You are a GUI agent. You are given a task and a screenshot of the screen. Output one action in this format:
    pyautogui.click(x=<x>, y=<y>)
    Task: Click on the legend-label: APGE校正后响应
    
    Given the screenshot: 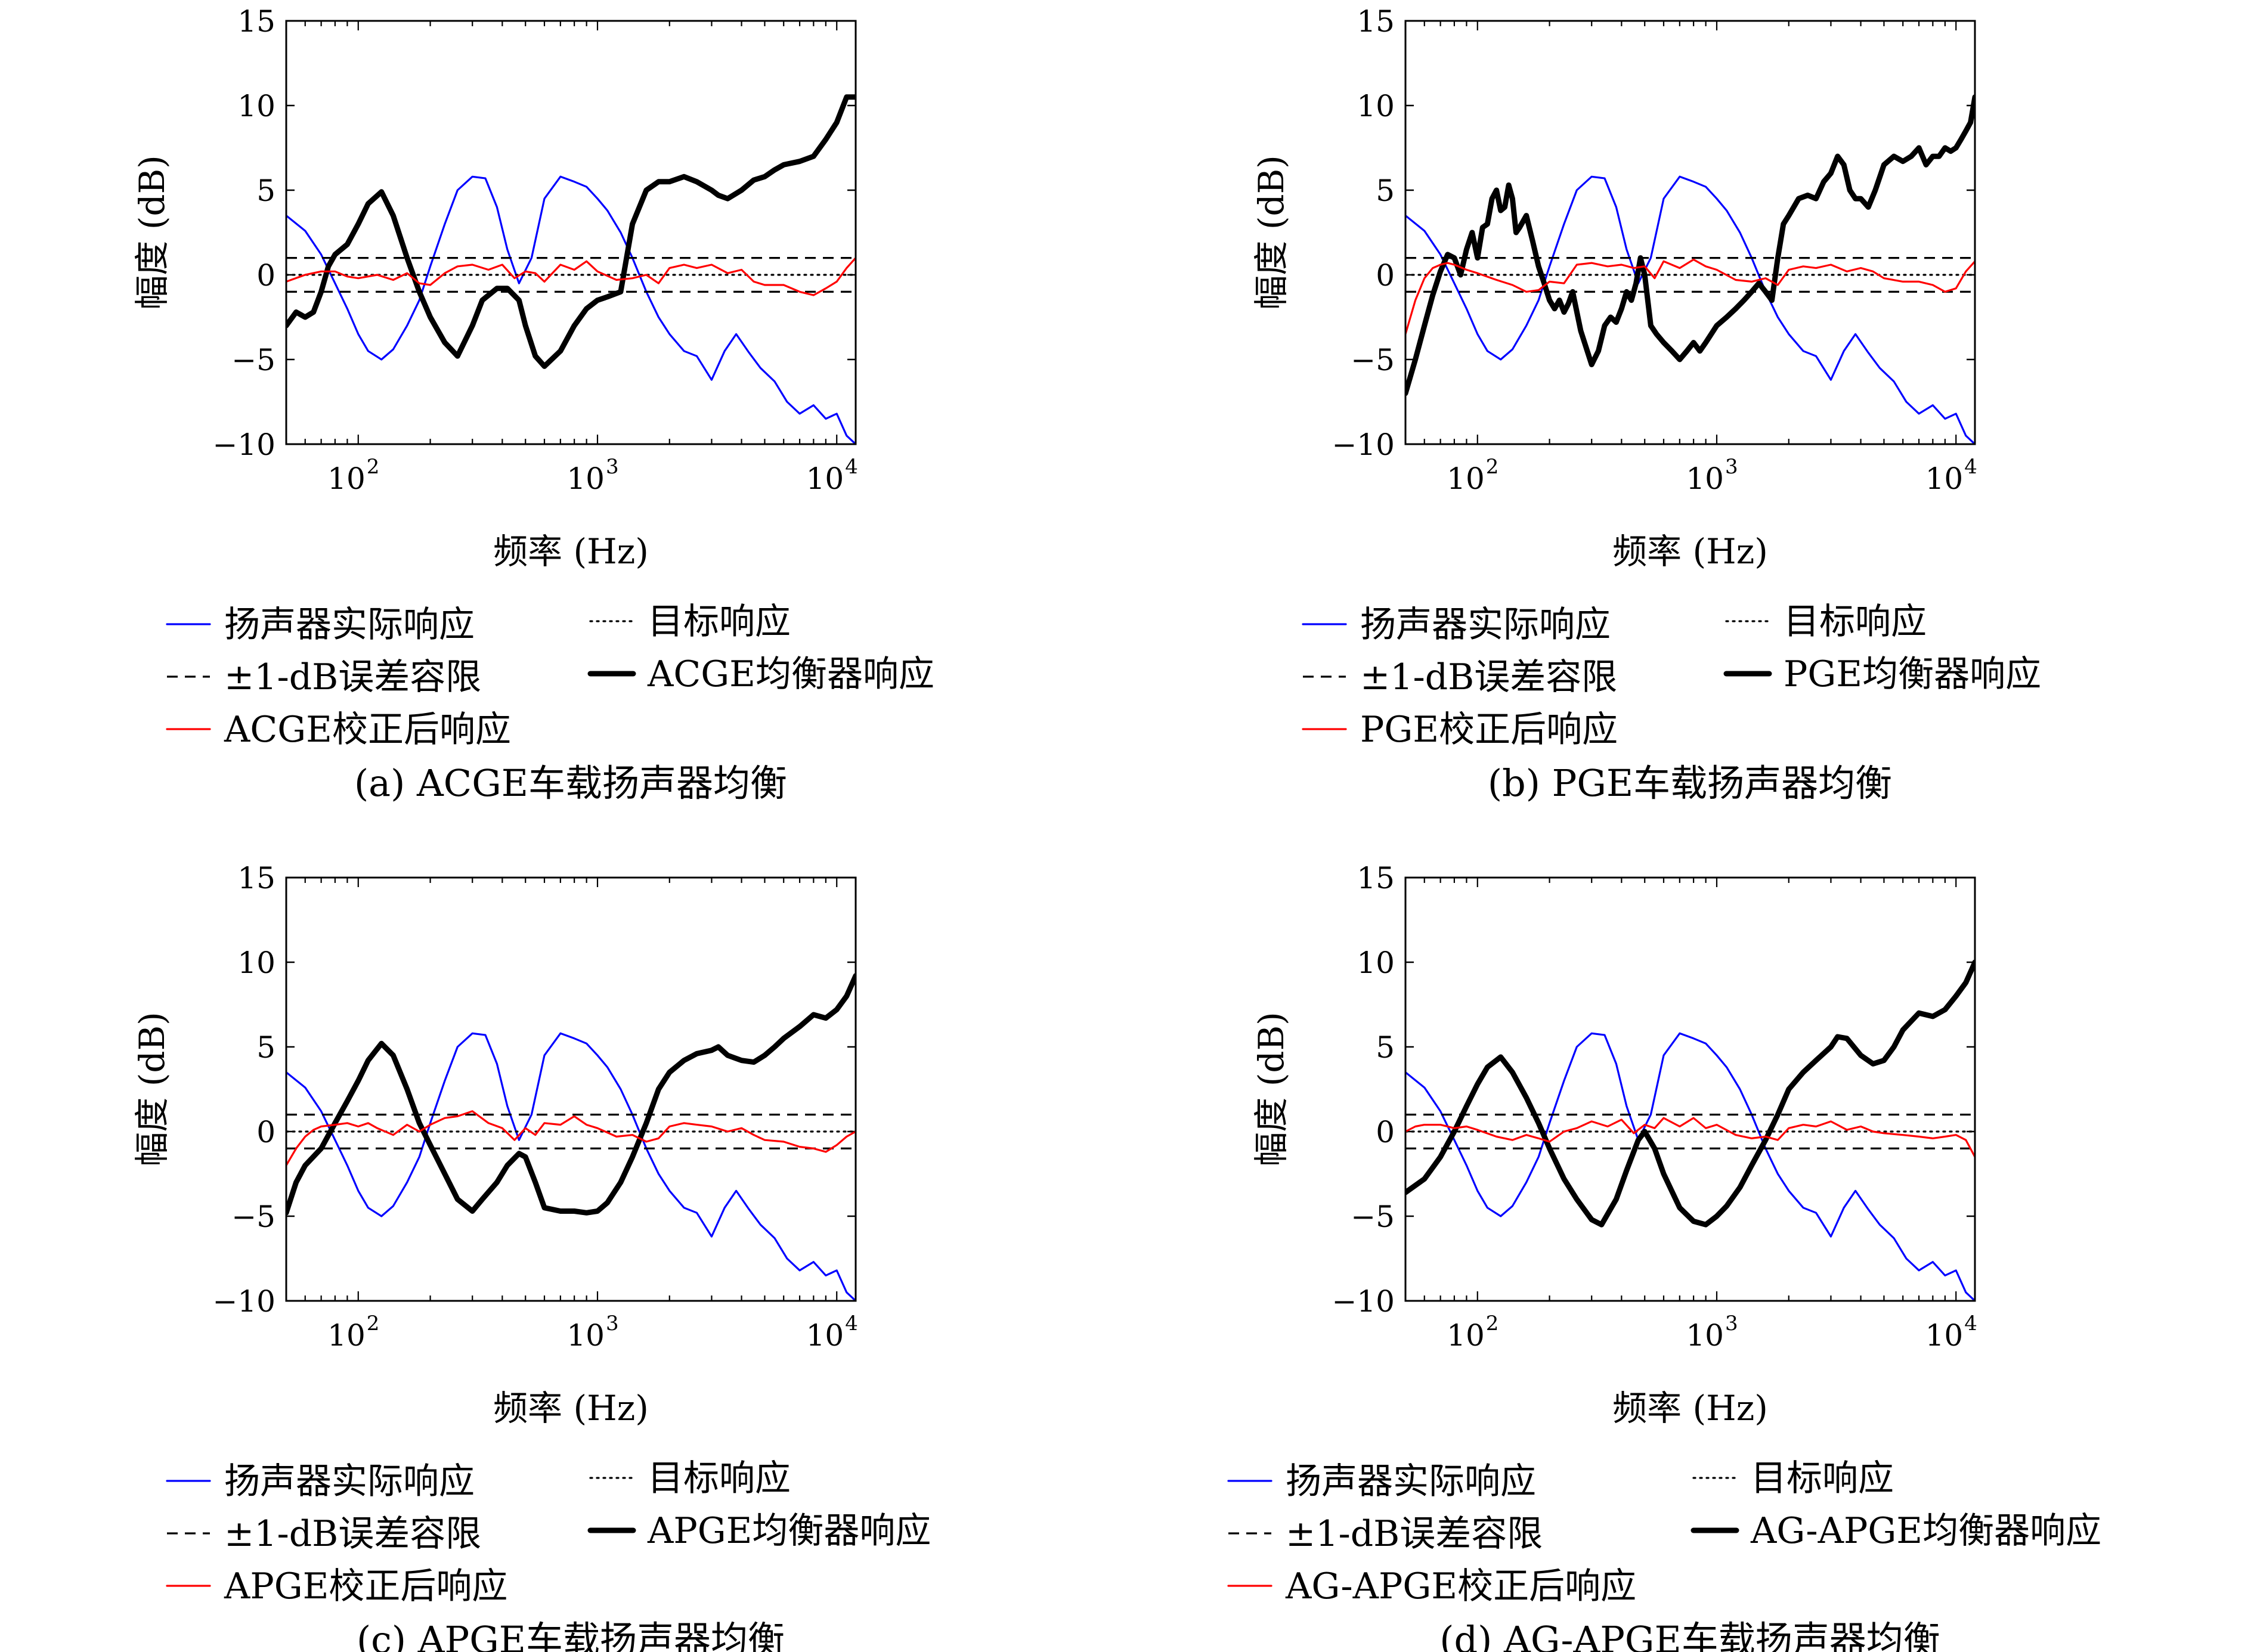 What is the action you would take?
    pyautogui.click(x=365, y=1586)
    